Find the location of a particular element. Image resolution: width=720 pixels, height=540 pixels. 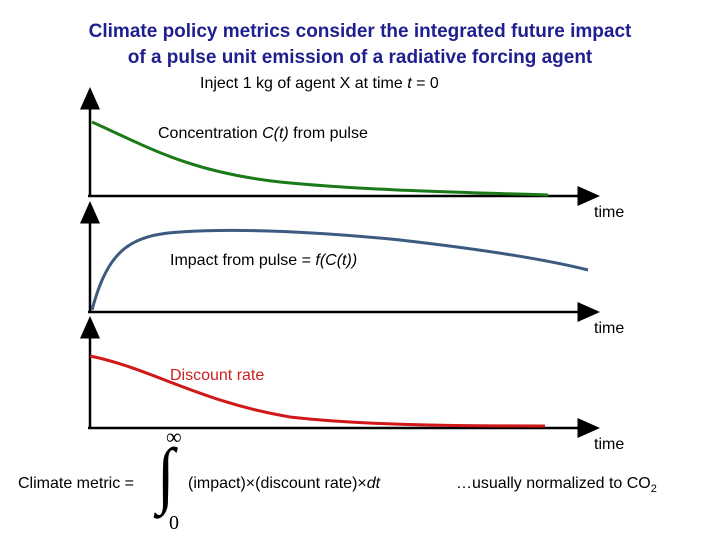

panel3-label-prefix: Discount rate is located at coordinates (217, 375).